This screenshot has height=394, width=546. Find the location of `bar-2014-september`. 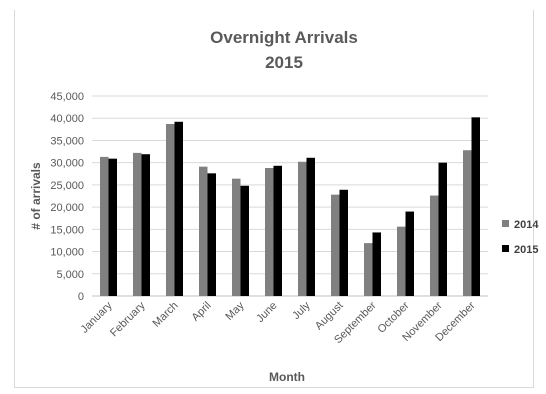

bar-2014-september is located at coordinates (368, 269).